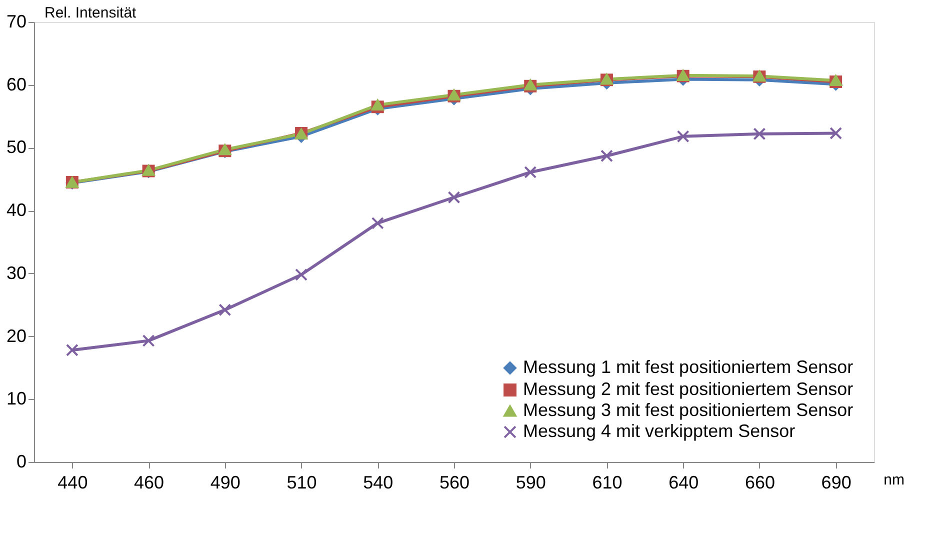  I want to click on y-tick-label: 10, so click(16, 398).